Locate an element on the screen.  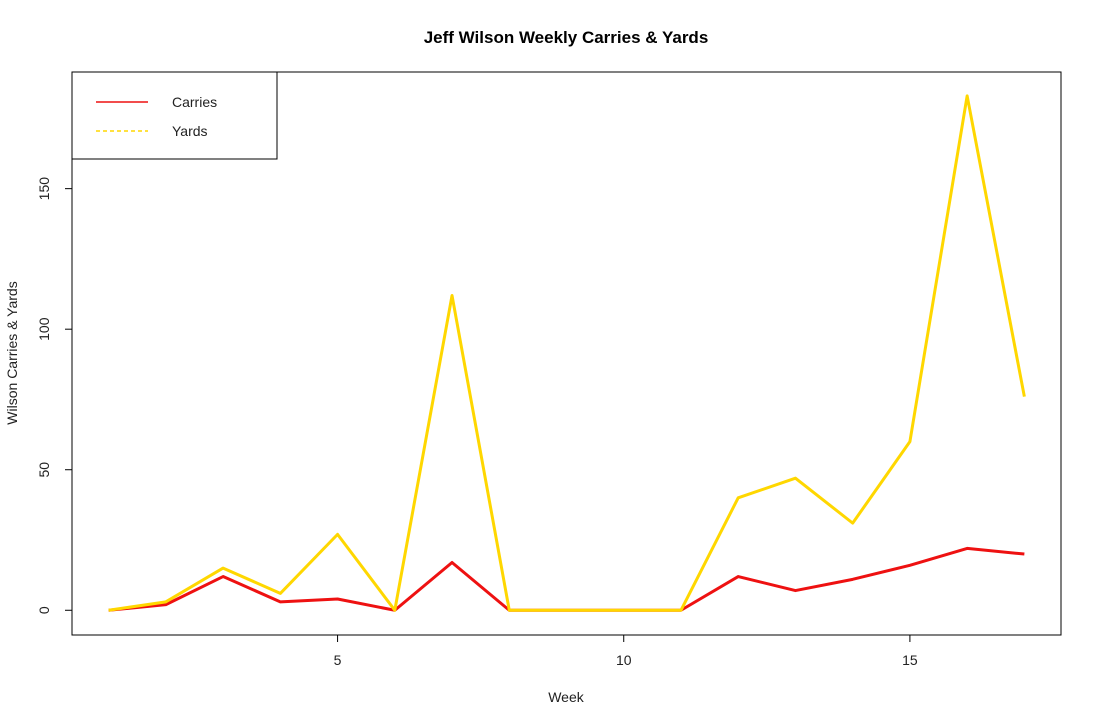
y-tick-label: 0 is located at coordinates (44, 610).